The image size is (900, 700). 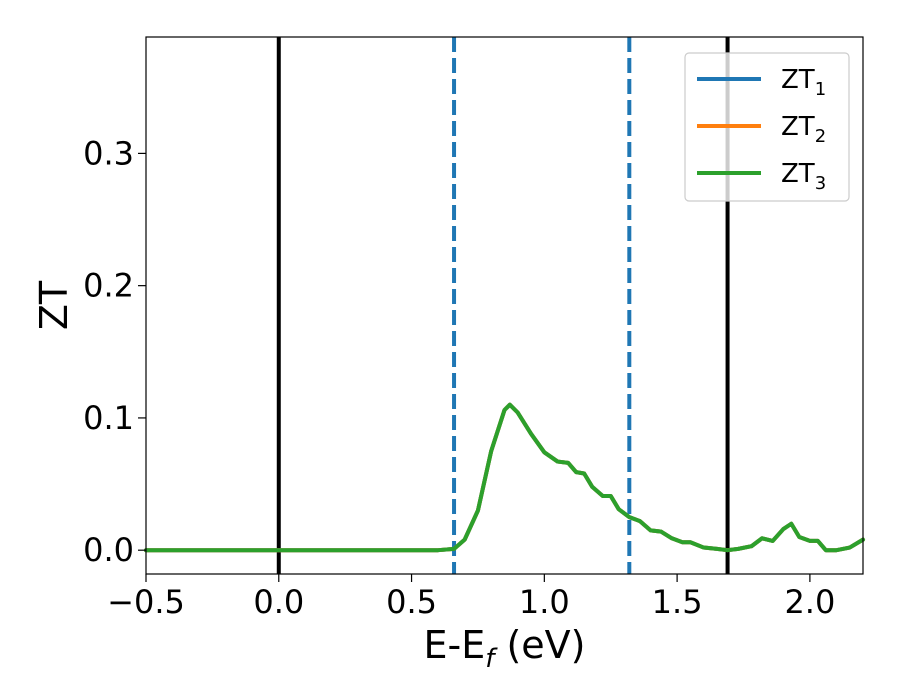 What do you see at coordinates (146, 602) in the screenshot?
I see `x-tick-label: −0.5` at bounding box center [146, 602].